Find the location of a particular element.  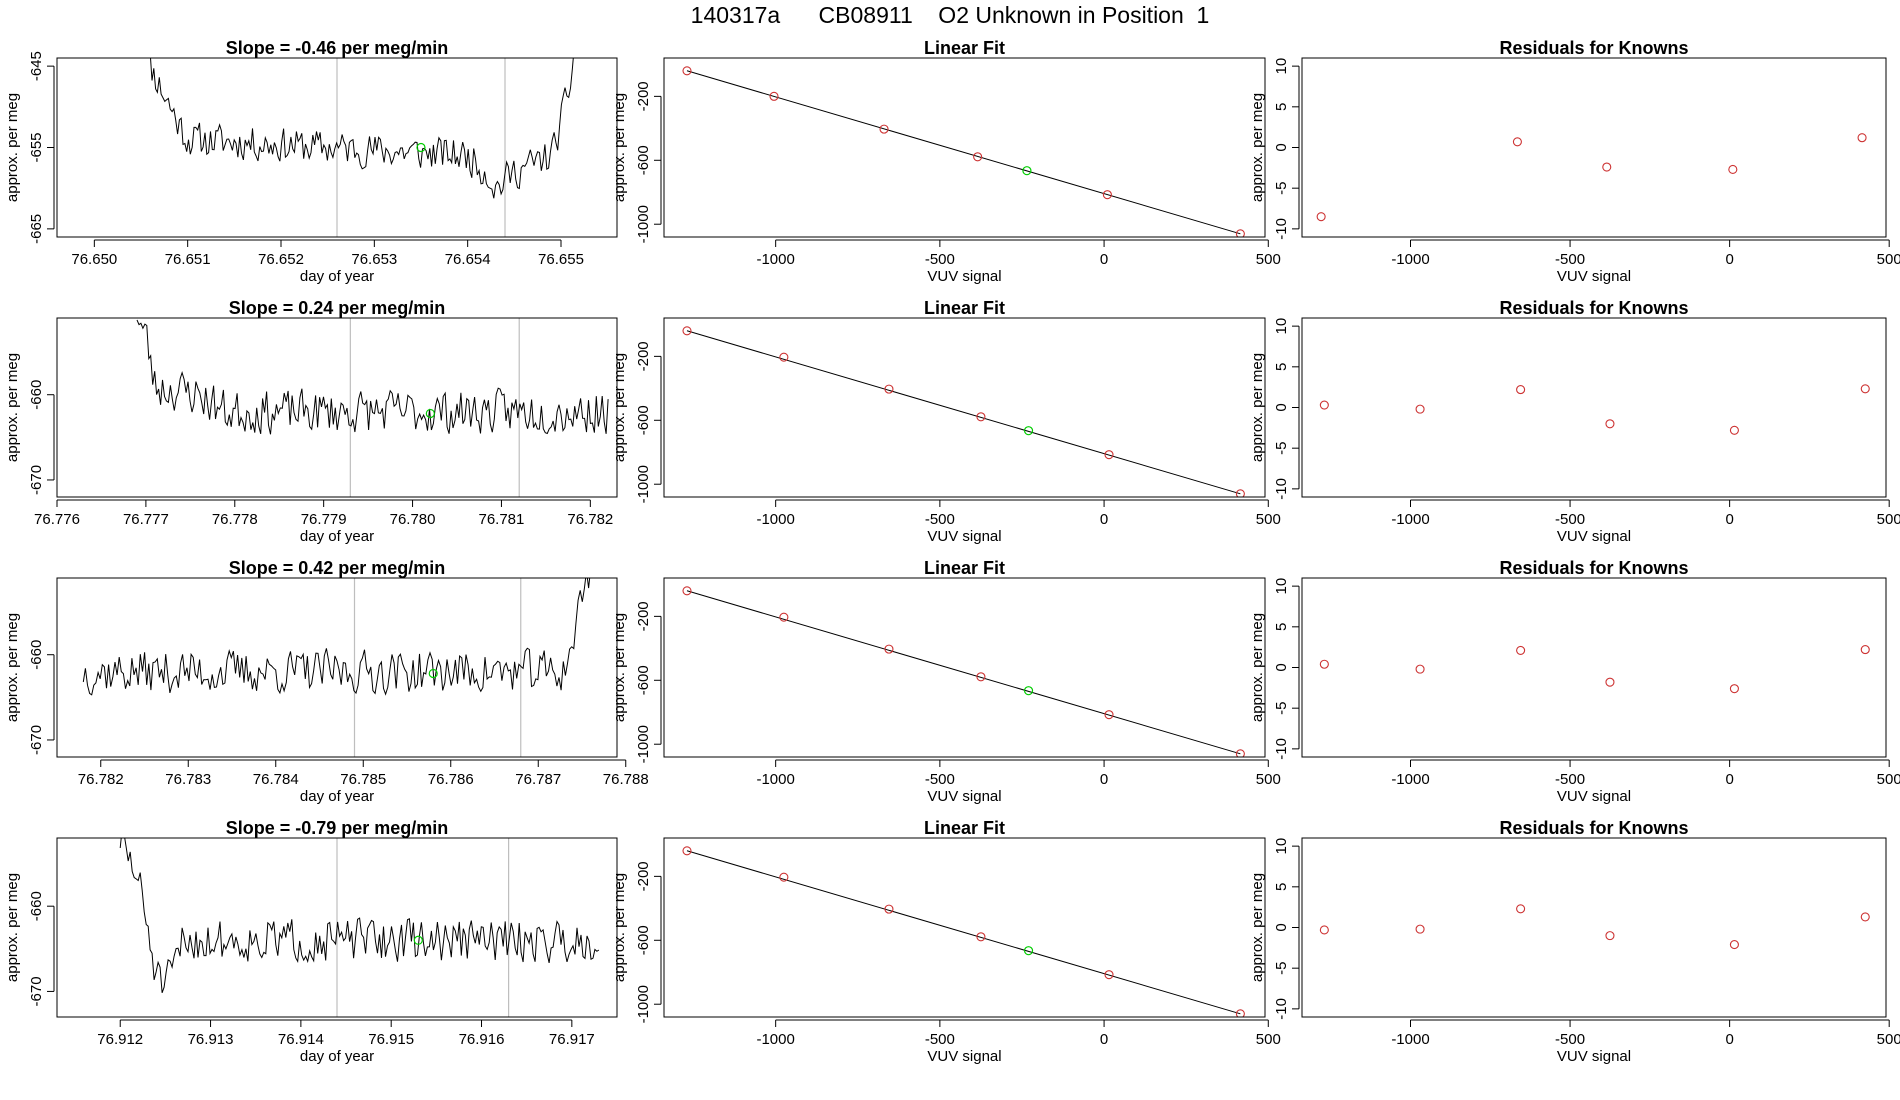

x-tick-label: 76.782 is located at coordinates (101, 779).